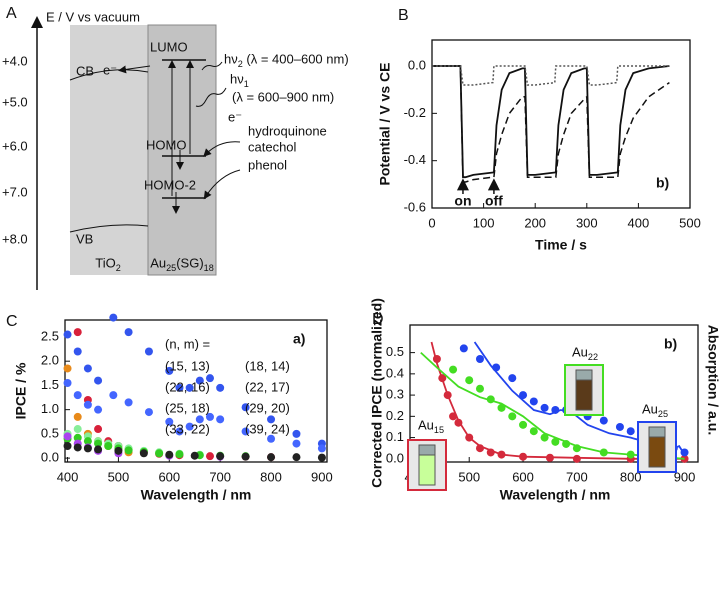  I want to click on legend-entry: Au25, so click(655, 410).